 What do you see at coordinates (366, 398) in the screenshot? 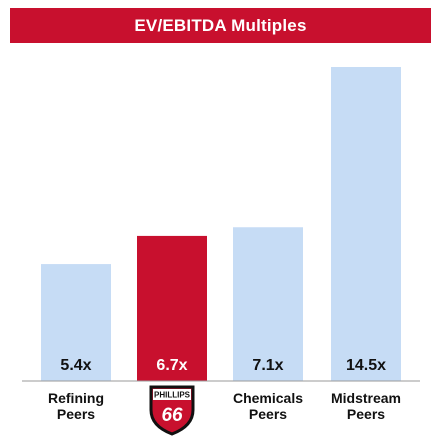
I see `category-label-4-line-1: Midstream` at bounding box center [366, 398].